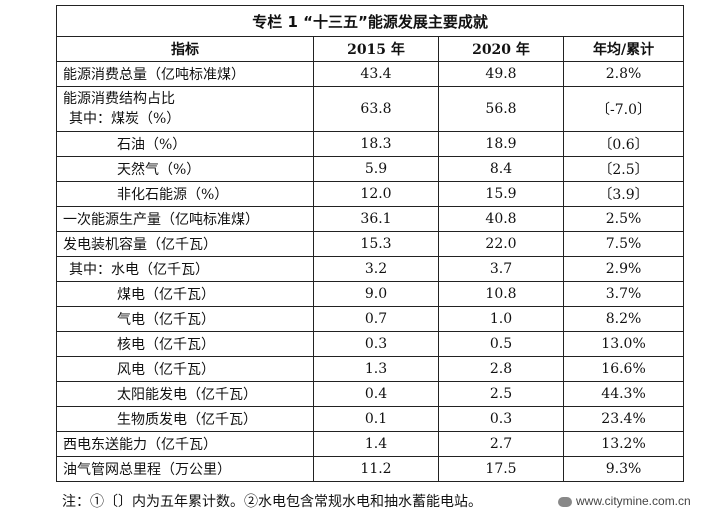 The height and width of the screenshot is (519, 707). What do you see at coordinates (166, 345) in the screenshot?
I see `indicator-name: 核电（亿千瓦）` at bounding box center [166, 345].